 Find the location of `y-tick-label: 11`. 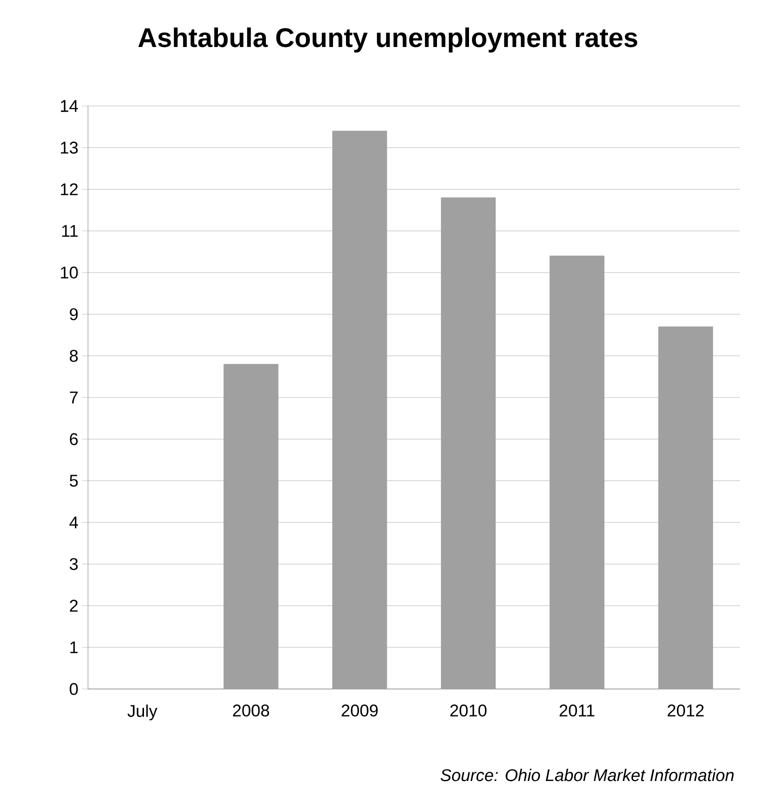

y-tick-label: 11 is located at coordinates (70, 231).